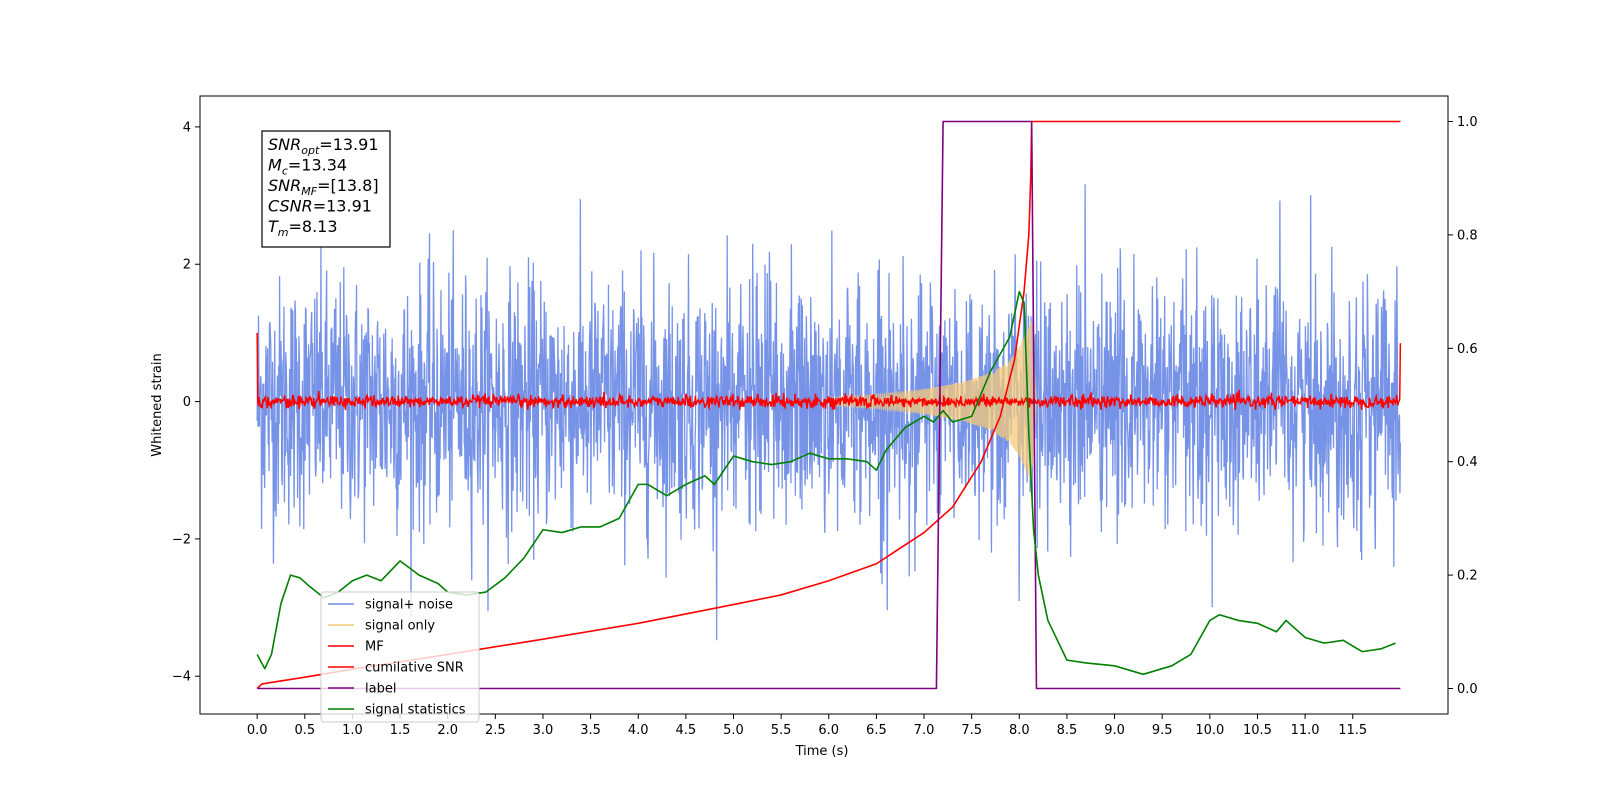 The height and width of the screenshot is (800, 1600). What do you see at coordinates (1467, 349) in the screenshot?
I see `y2-tick-label: 0.6` at bounding box center [1467, 349].